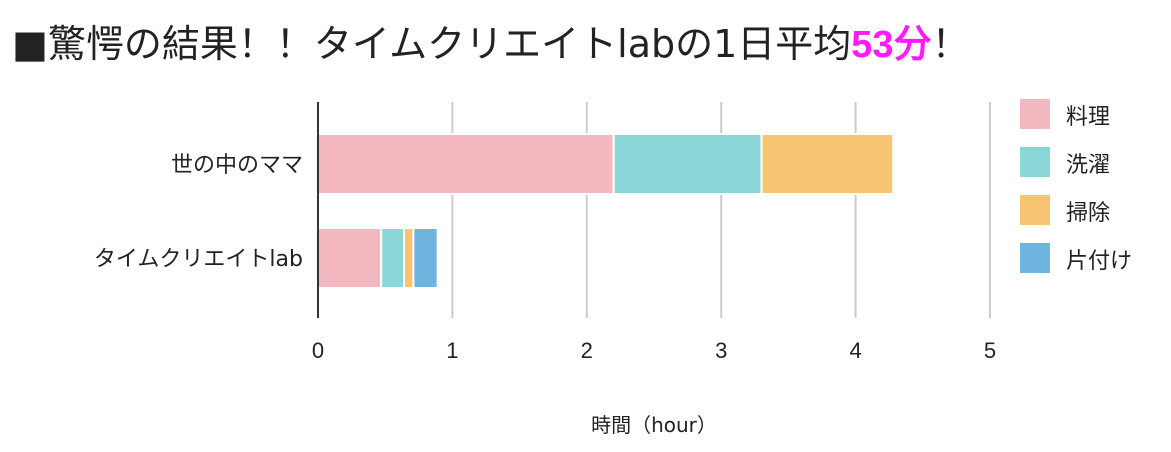 This screenshot has height=452, width=1171. Describe the element at coordinates (198, 259) in the screenshot. I see `category-label-2: タイムクリエイトlab` at that location.